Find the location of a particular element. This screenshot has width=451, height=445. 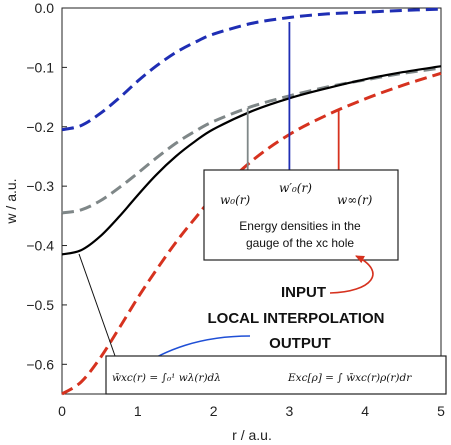

pointer-line-to-curve is located at coordinates (99, 312).